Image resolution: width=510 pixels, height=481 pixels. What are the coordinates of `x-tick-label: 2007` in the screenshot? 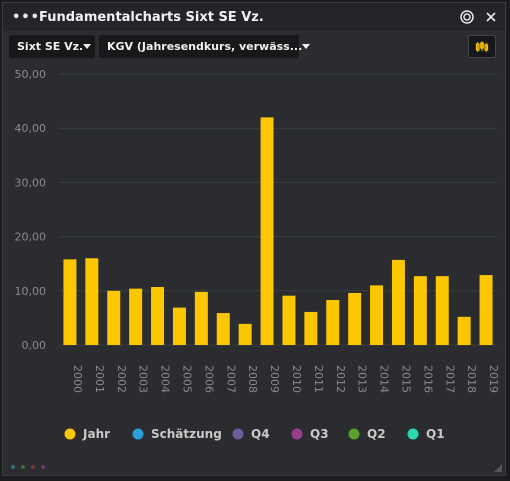 It's located at (230, 379).